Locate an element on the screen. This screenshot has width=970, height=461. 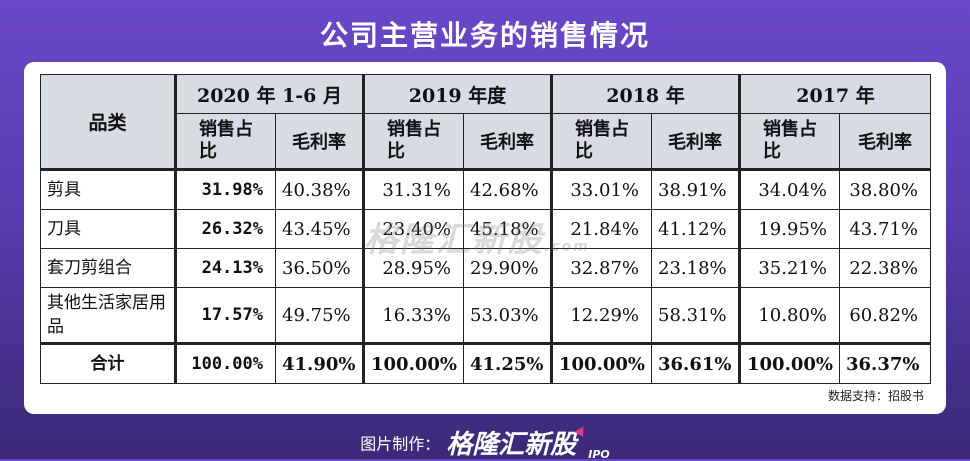
cell: 41.90% is located at coordinates (319, 363).